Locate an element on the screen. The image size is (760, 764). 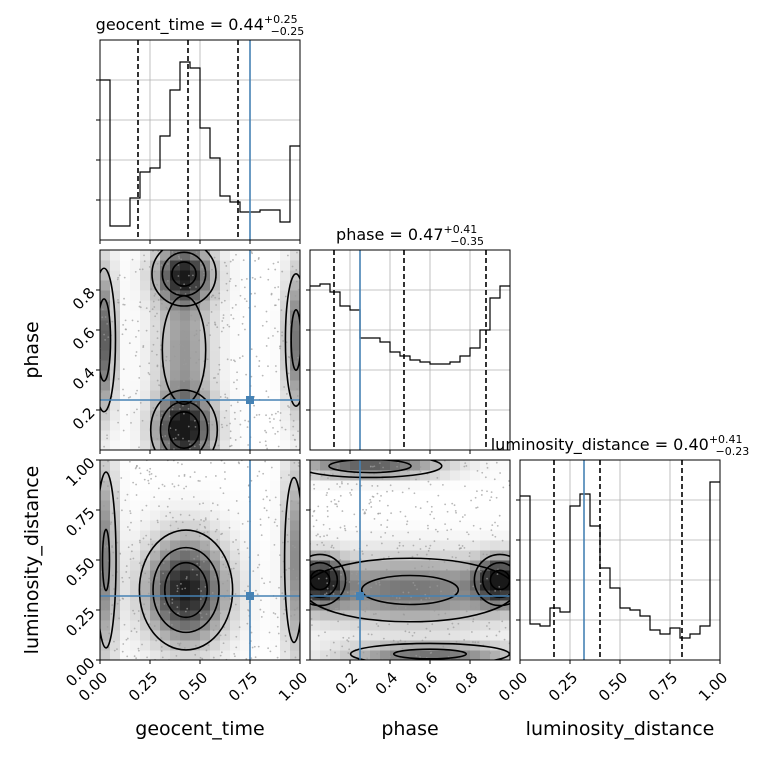
x-tick-label: 0.25 is located at coordinates (563, 687).